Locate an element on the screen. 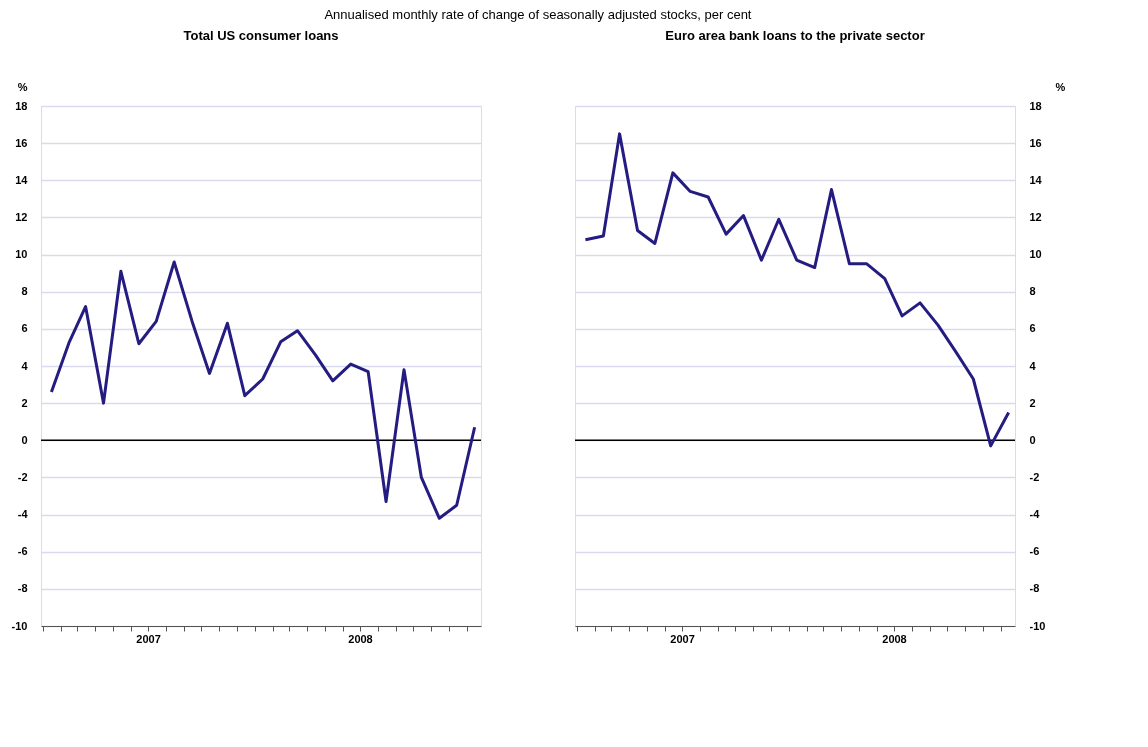 The height and width of the screenshot is (747, 1148). y2-tick-label: 16 is located at coordinates (1035, 142).